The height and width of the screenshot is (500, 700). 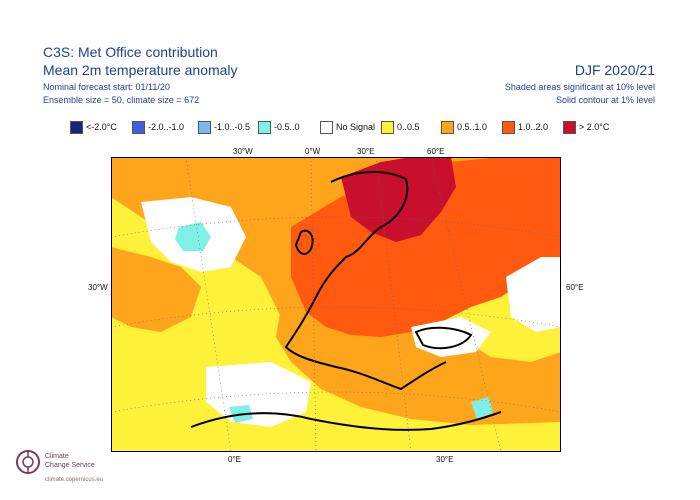 I want to click on legend-item-lt-minus2: <-2.0°C, so click(x=93, y=127).